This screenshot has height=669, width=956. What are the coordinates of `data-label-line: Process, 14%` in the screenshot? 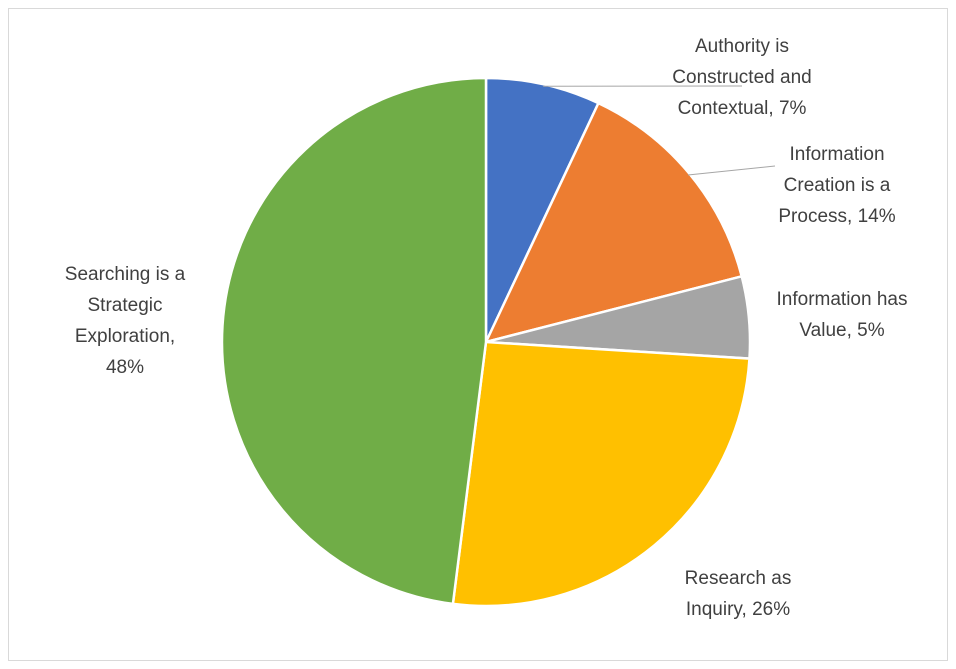 It's located at (836, 216).